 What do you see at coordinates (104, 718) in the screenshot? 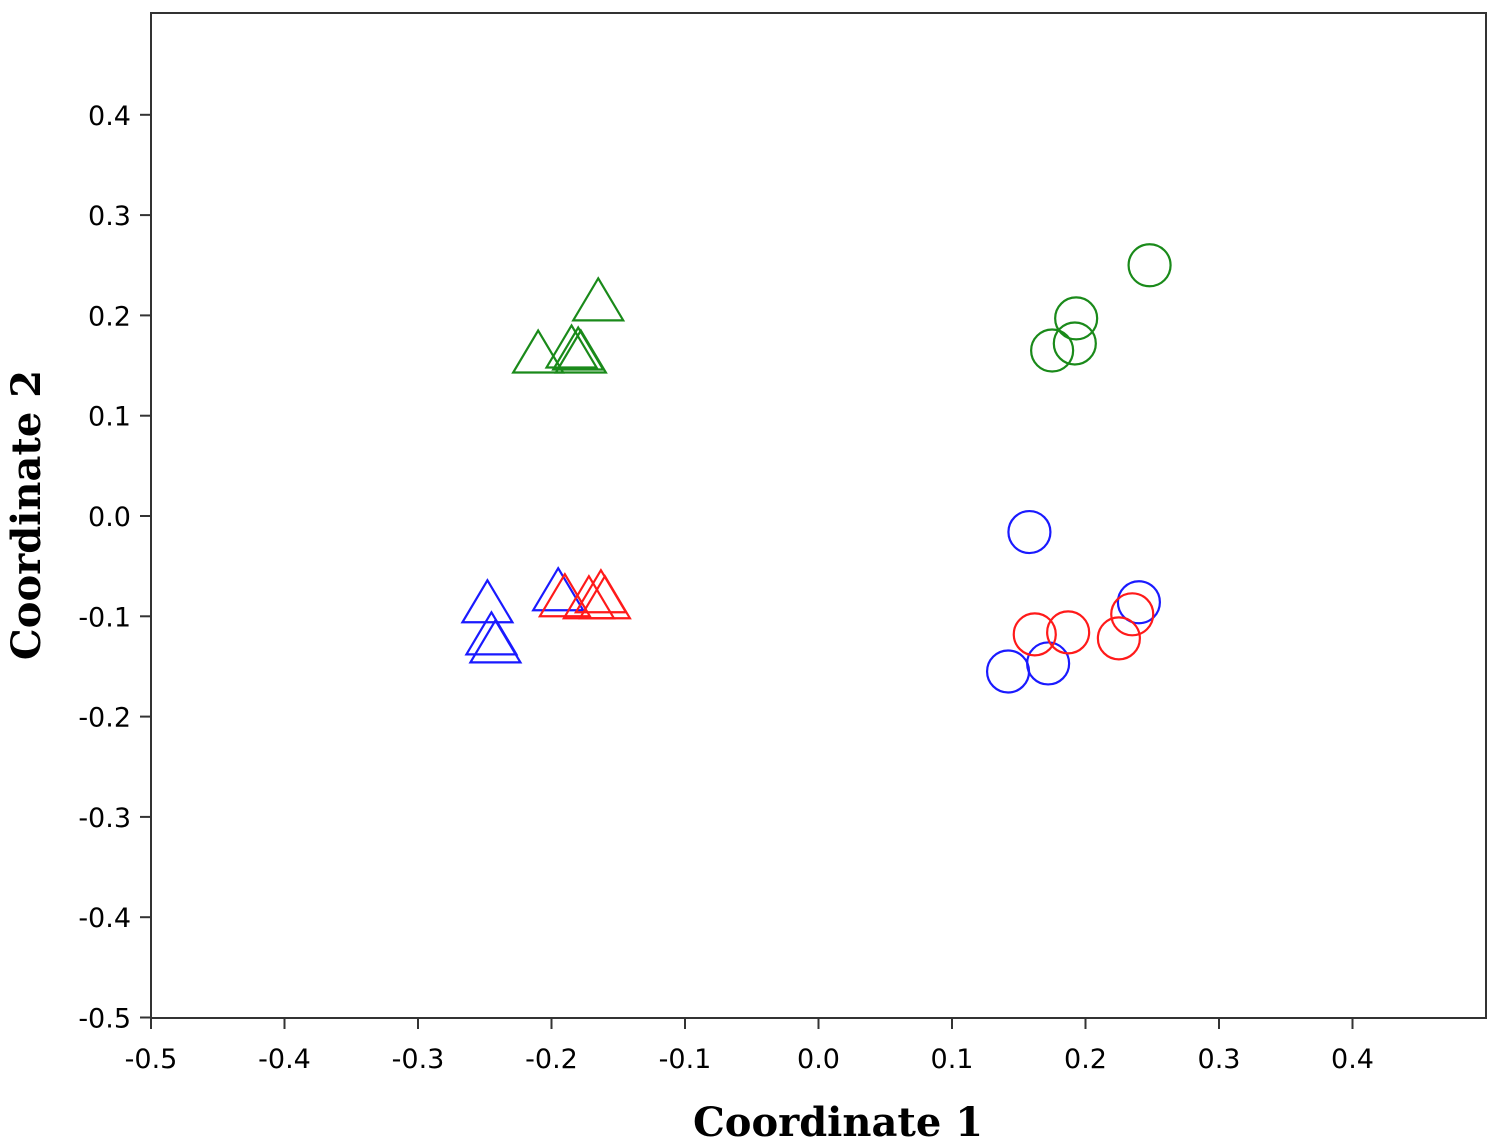
I see `y-tick-label: -0.2` at bounding box center [104, 718].